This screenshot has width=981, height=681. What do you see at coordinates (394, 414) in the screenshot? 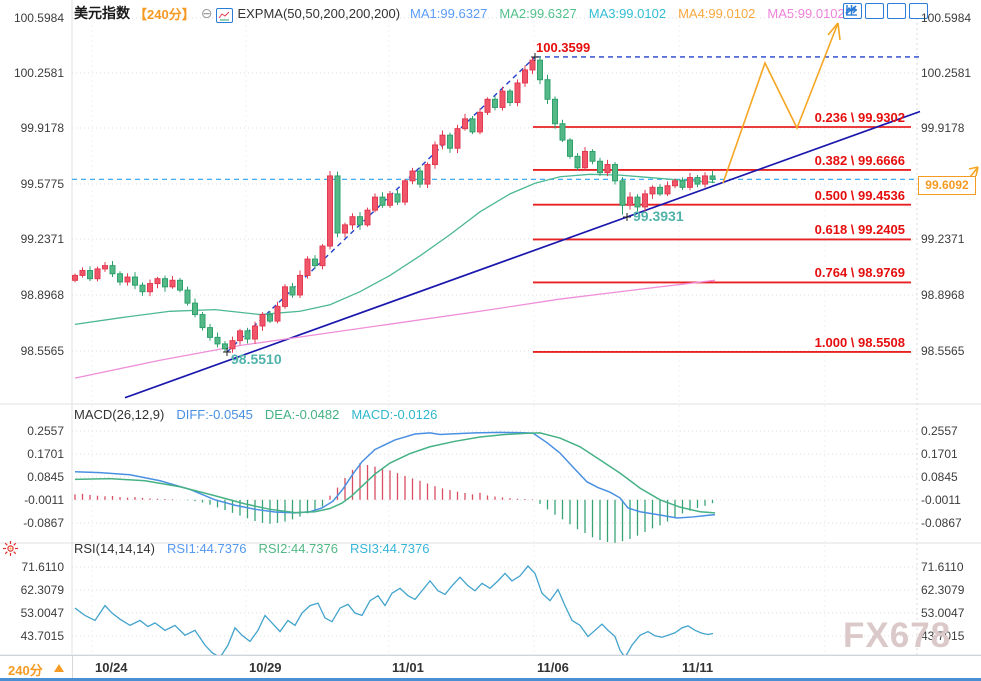
I see `macd-value: MACD:-0.0126` at bounding box center [394, 414].